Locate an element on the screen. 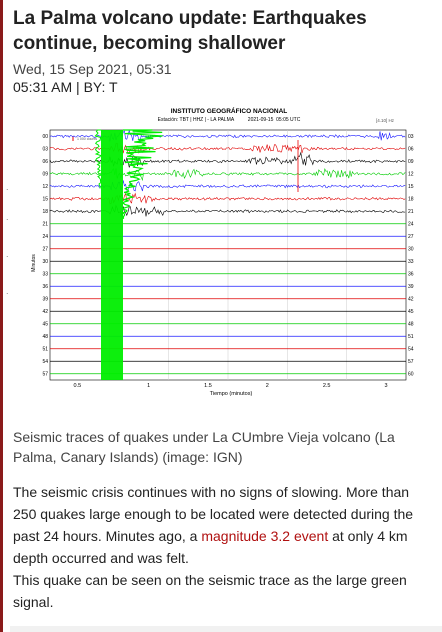 The height and width of the screenshot is (632, 442). y-tick-right: 21 is located at coordinates (411, 212).